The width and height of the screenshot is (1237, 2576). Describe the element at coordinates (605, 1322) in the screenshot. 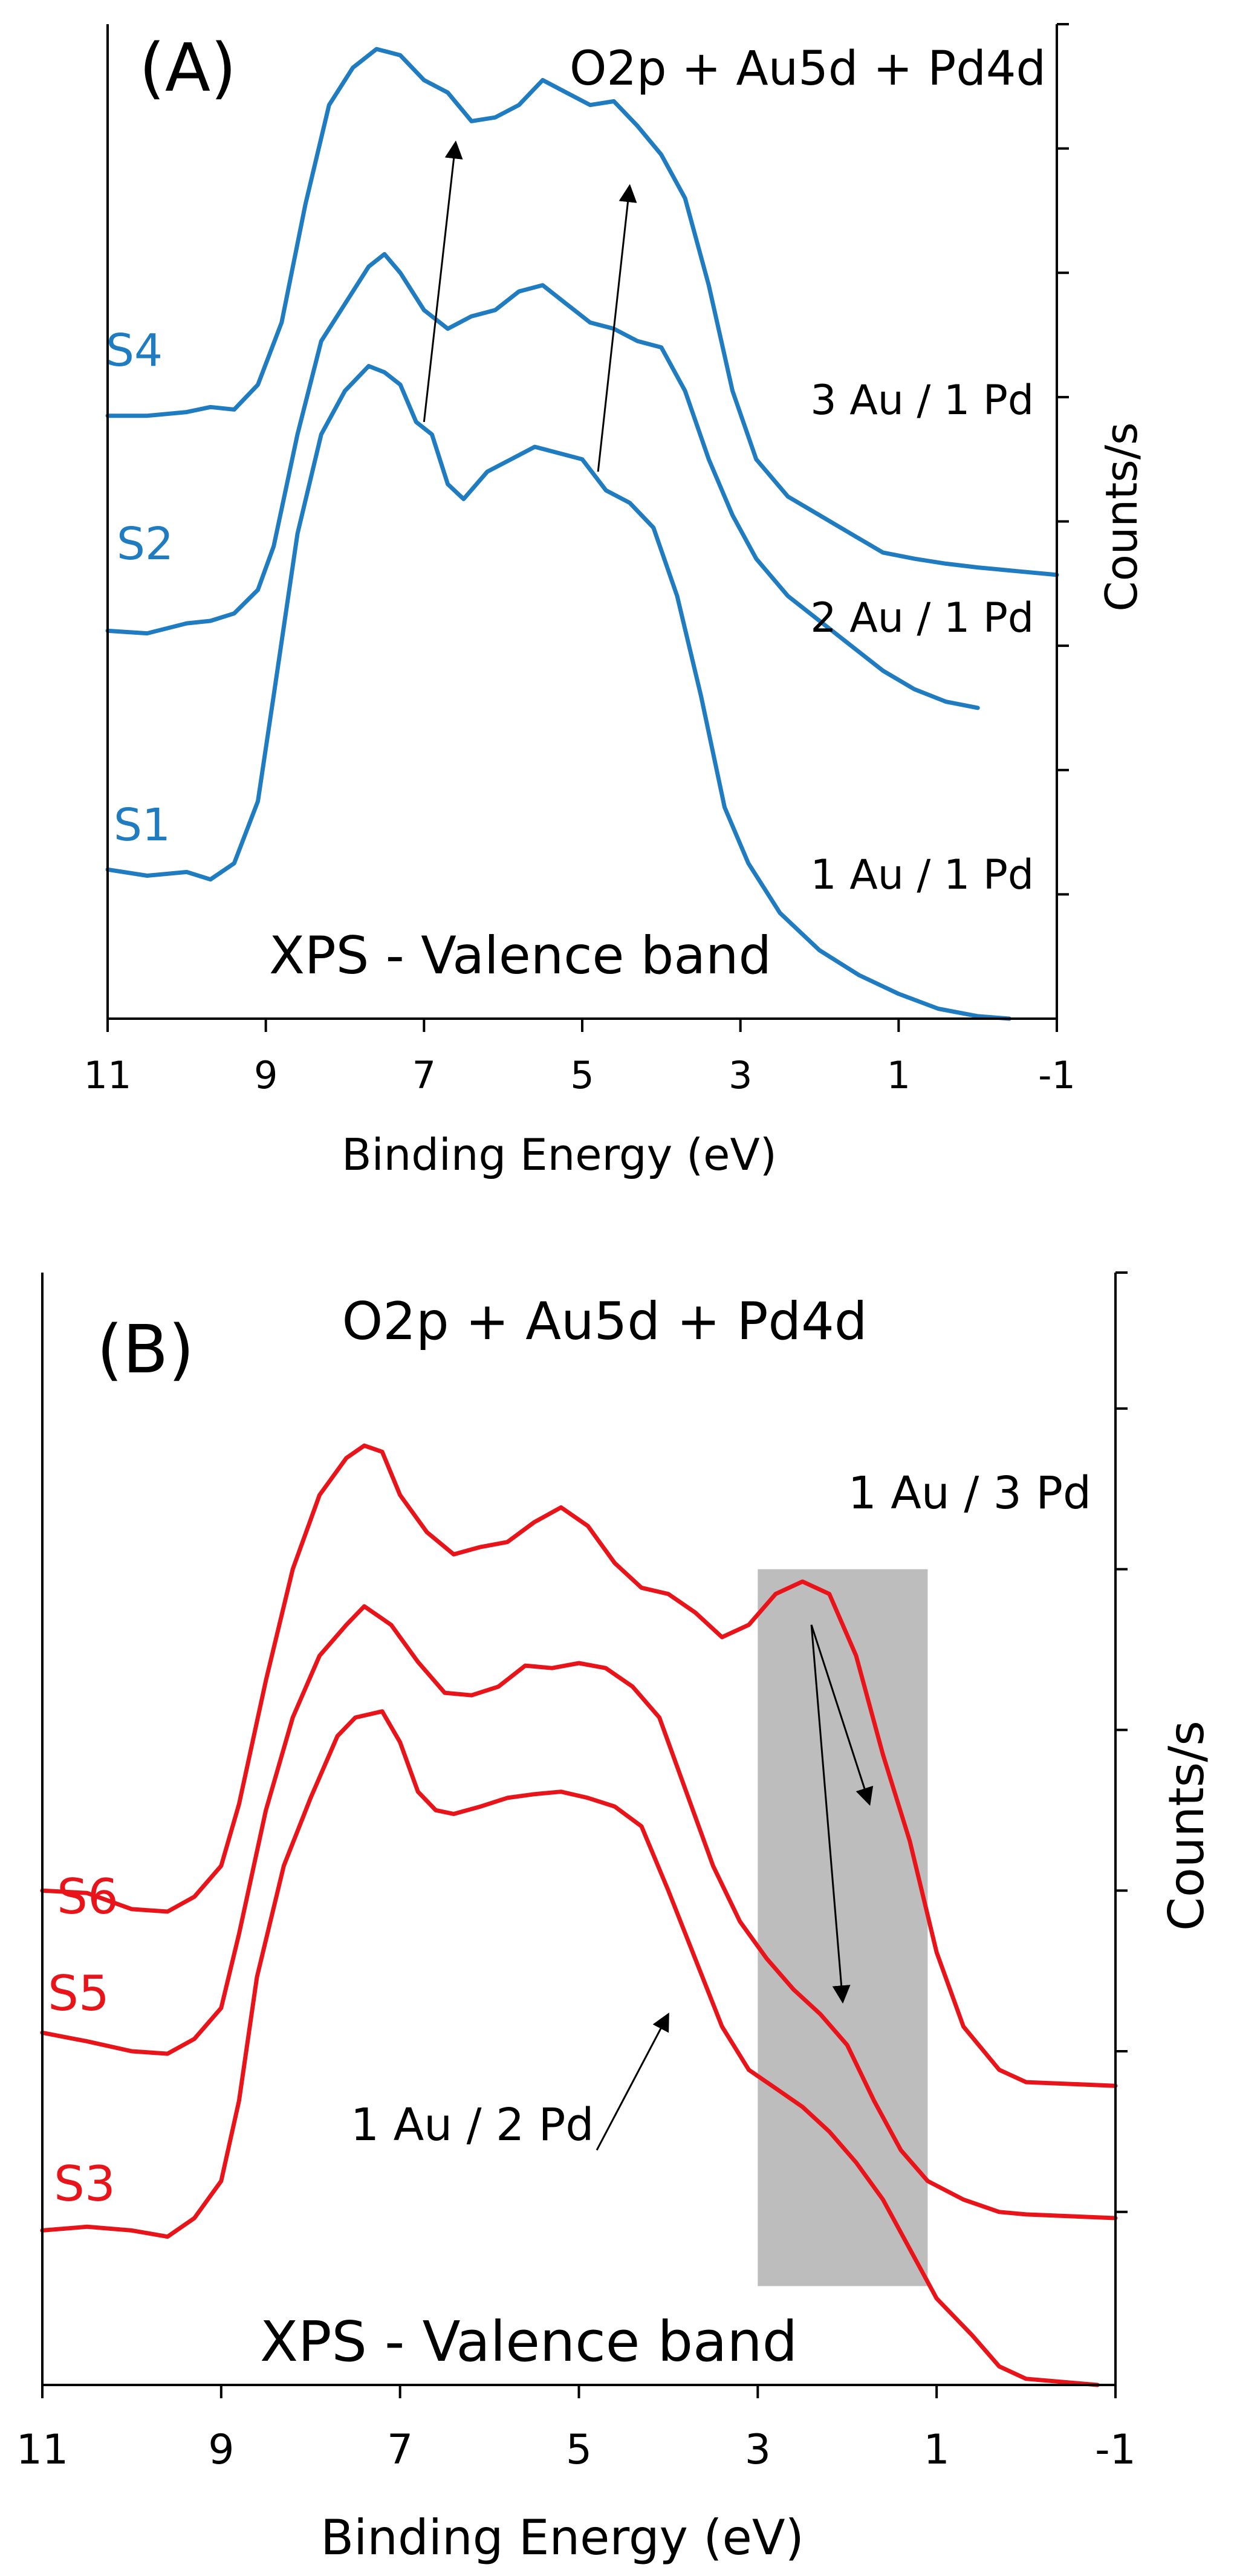

I see `panel-b-header: O2p + Au5d + Pd4d` at that location.